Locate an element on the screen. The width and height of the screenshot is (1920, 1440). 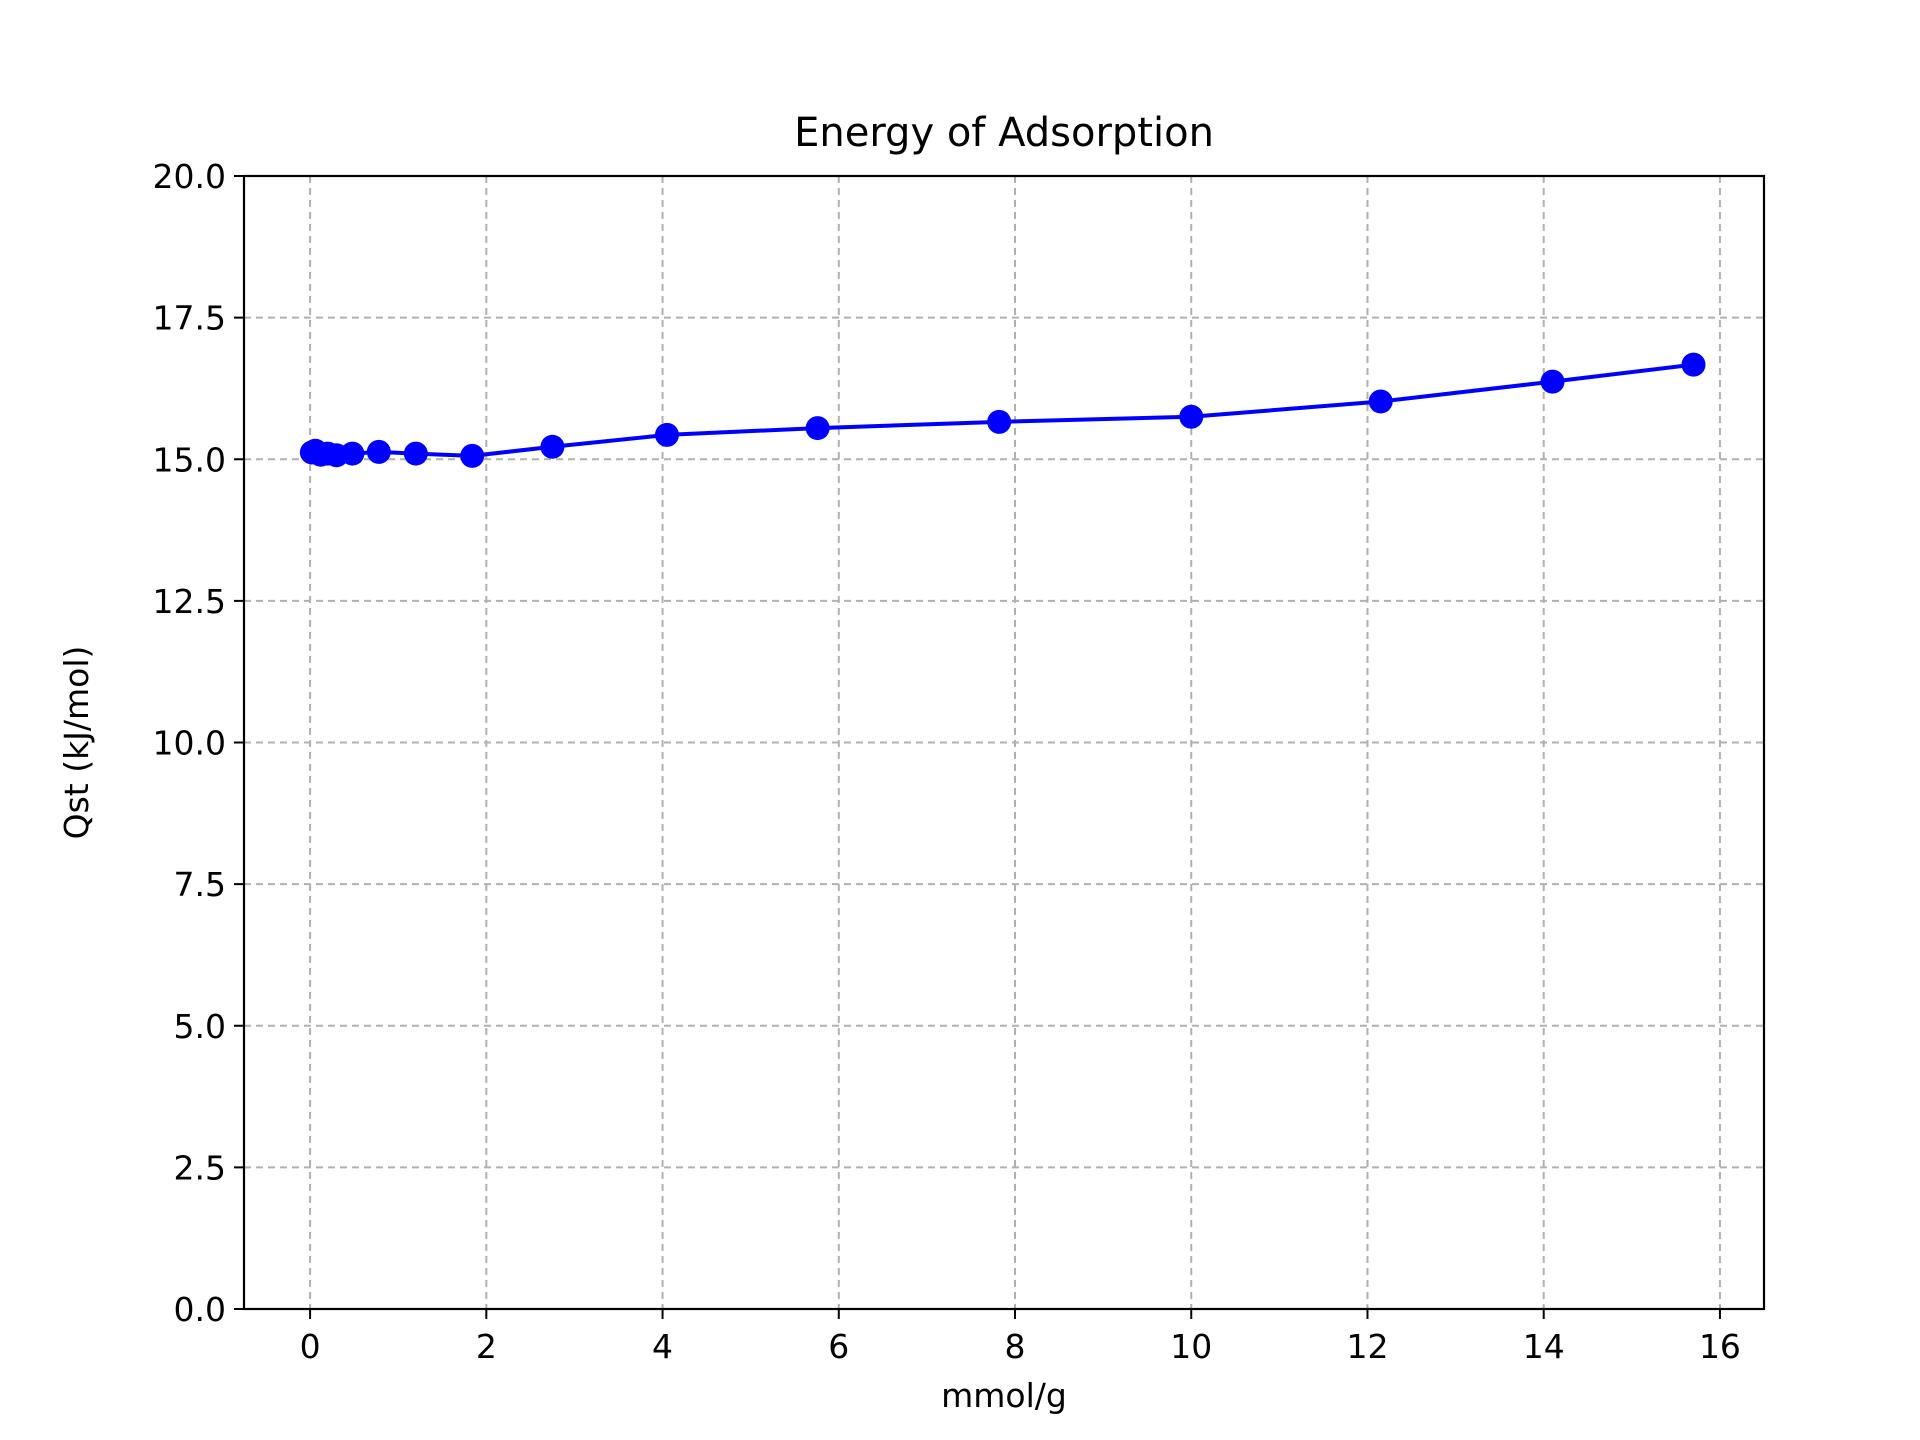
y-tick-label: 7.5 is located at coordinates (200, 884).